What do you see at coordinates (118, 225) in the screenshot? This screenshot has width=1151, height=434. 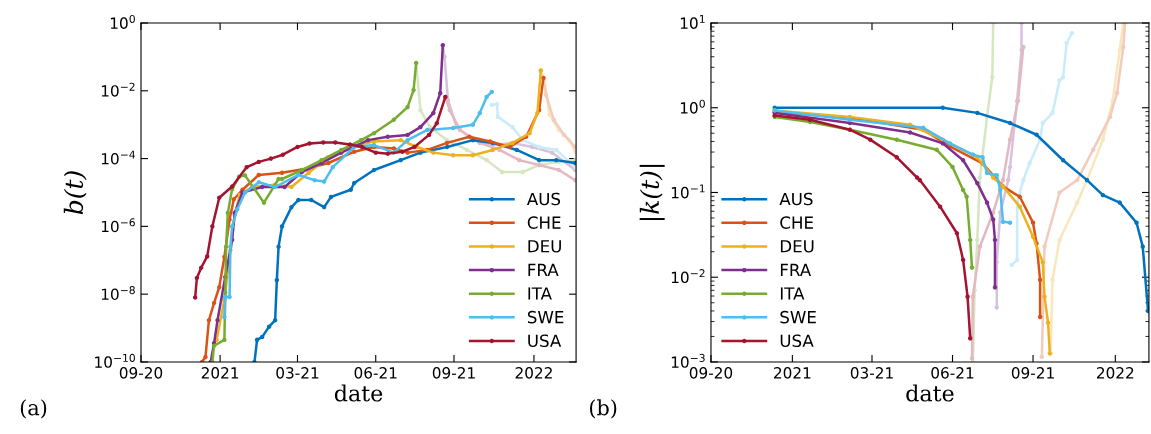 I see `y-tick-label: 10$^{−6}$` at bounding box center [118, 225].